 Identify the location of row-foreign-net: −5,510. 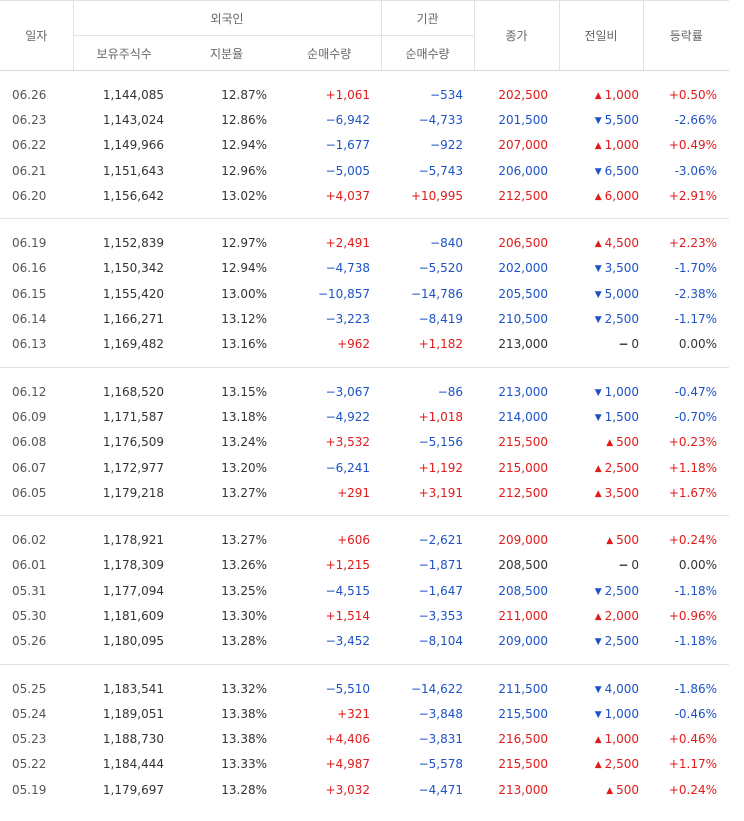
(348, 688).